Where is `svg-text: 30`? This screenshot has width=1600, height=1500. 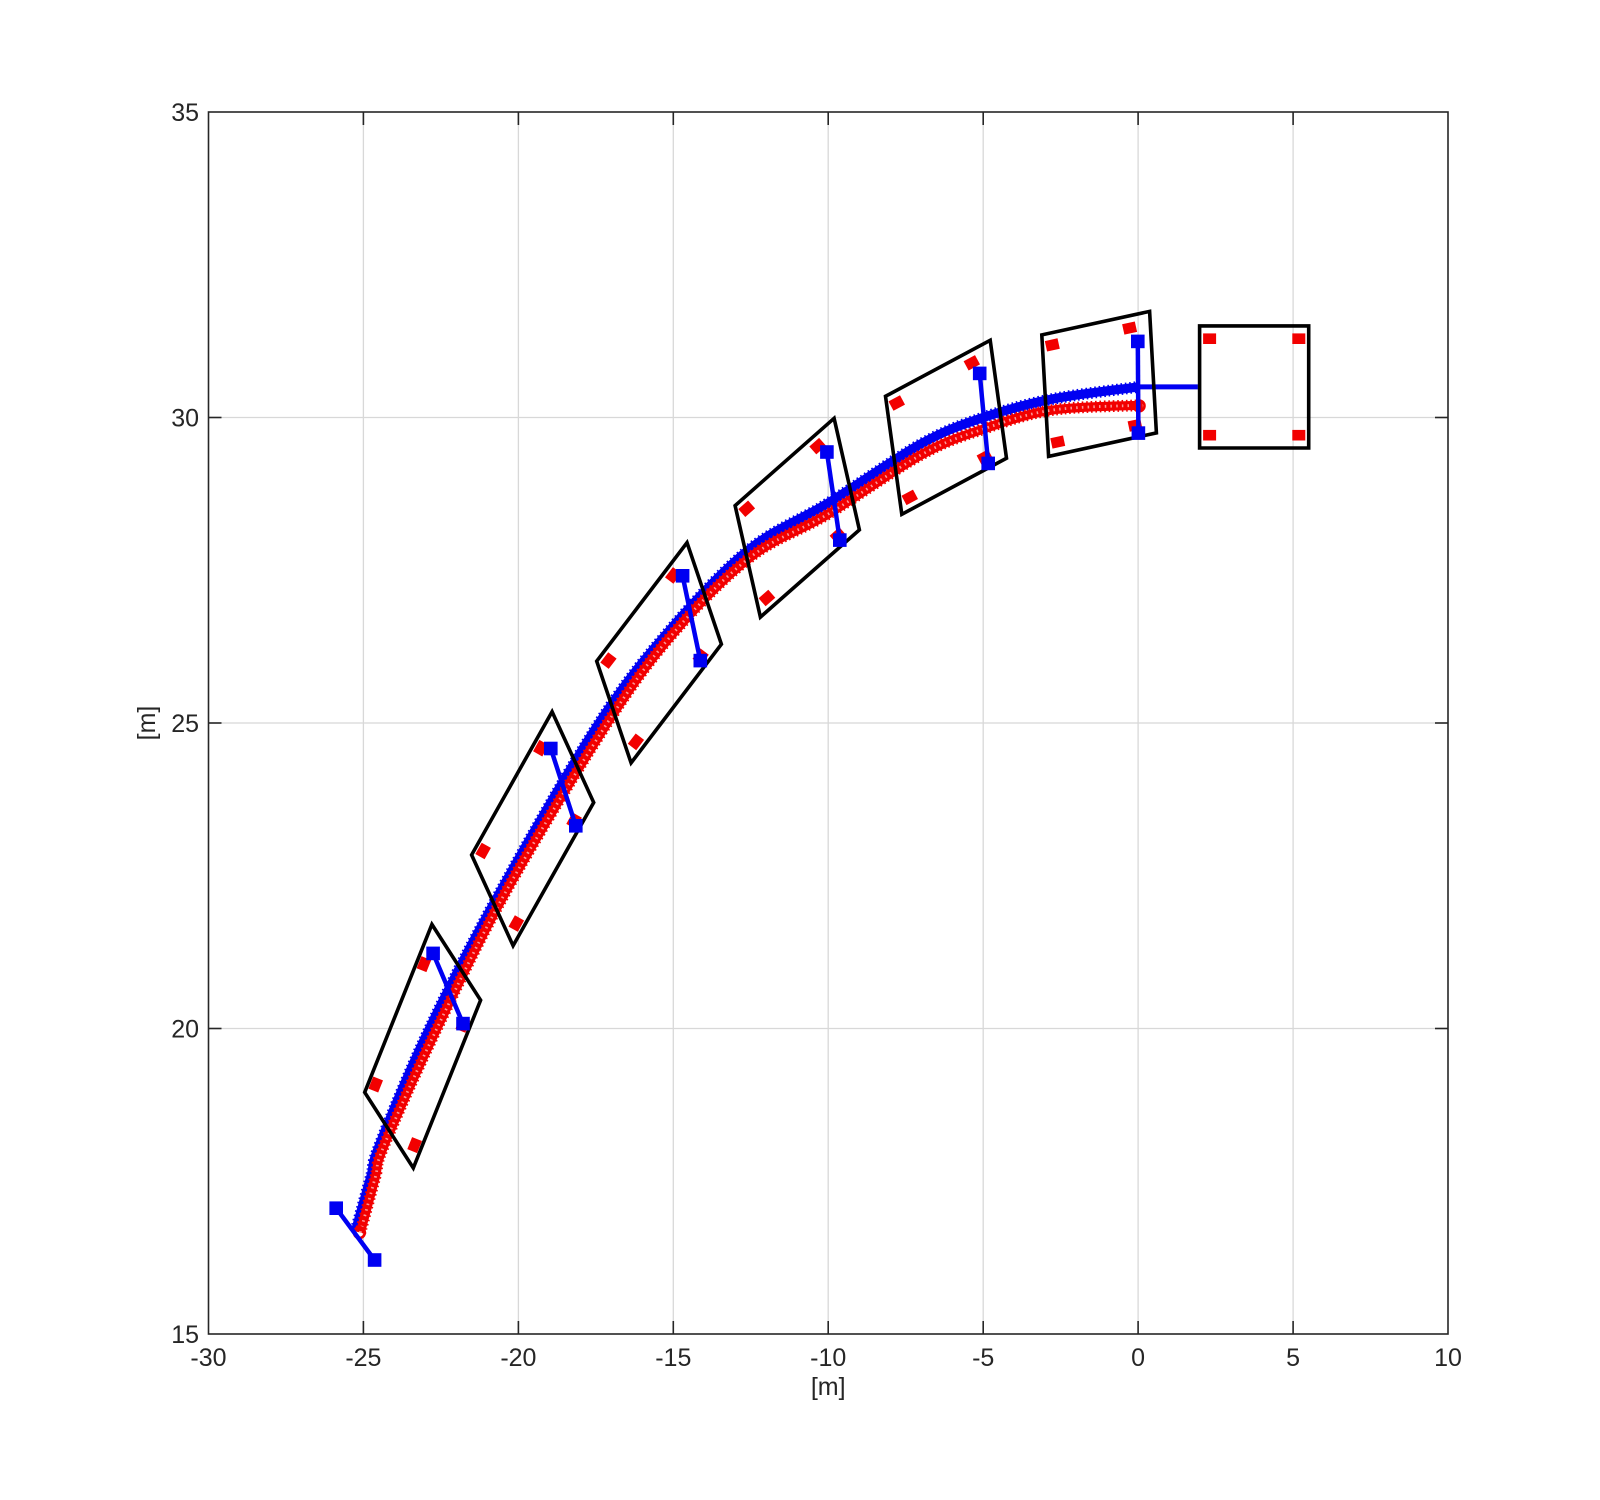
svg-text: 30 is located at coordinates (185, 419).